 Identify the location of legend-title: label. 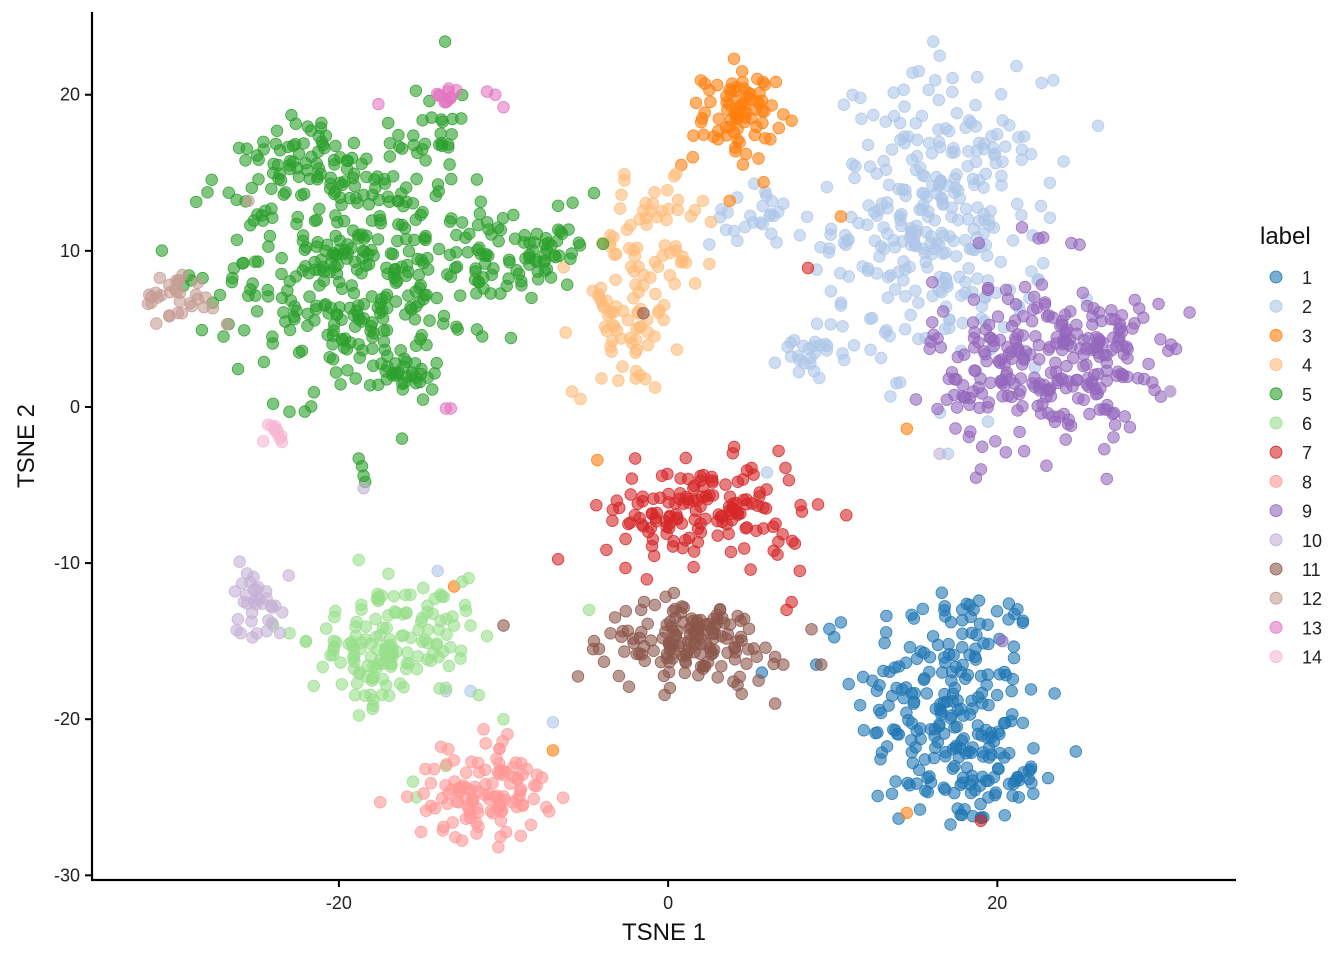
(1285, 236).